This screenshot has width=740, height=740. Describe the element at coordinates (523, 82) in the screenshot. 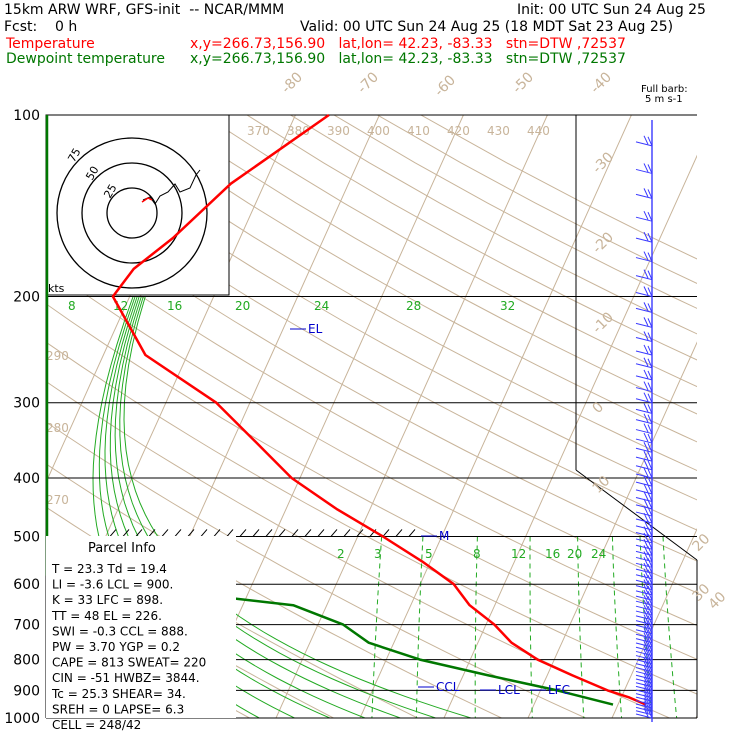

I see `isotherm-label: -50` at that location.